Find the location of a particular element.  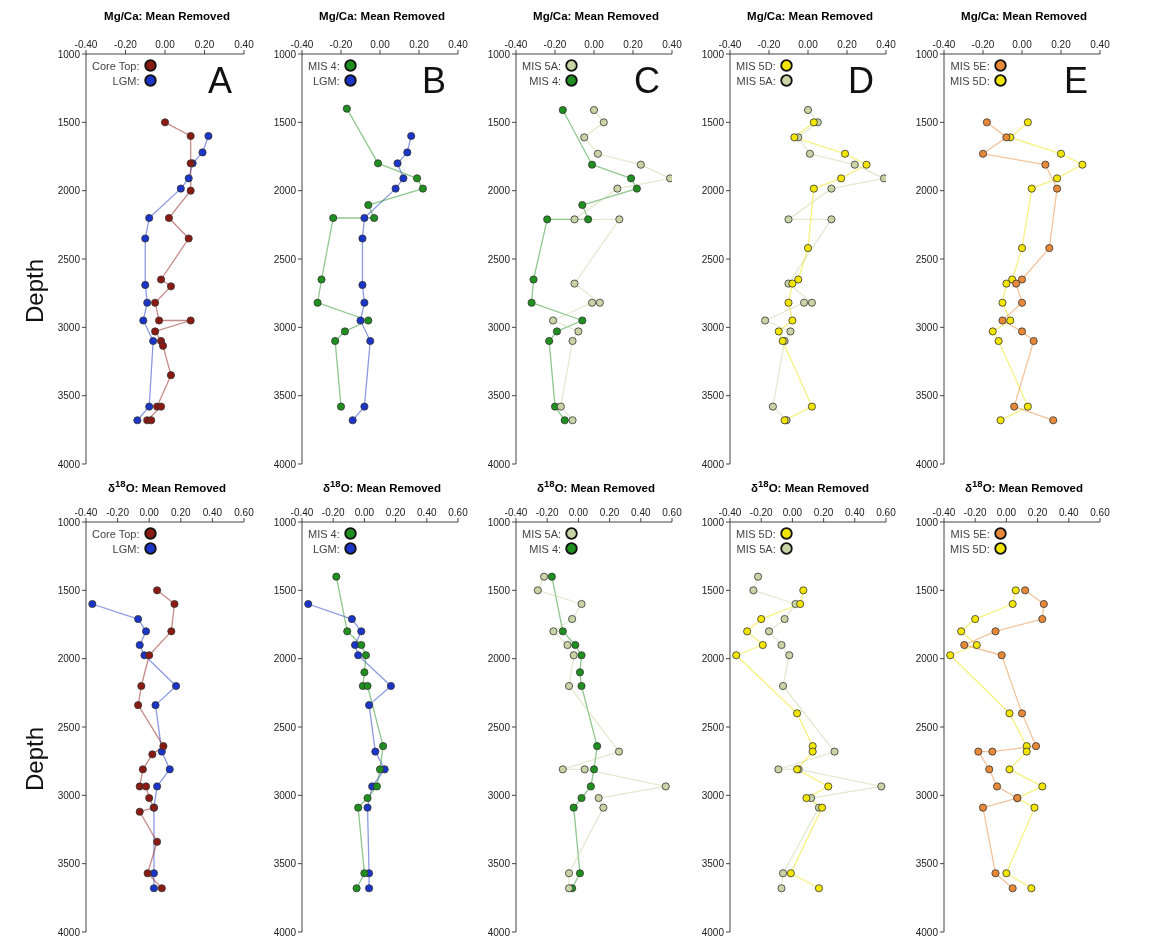

x-axis-title: δ$^{18}$O: Mean Removed is located at coordinates (810, 486).